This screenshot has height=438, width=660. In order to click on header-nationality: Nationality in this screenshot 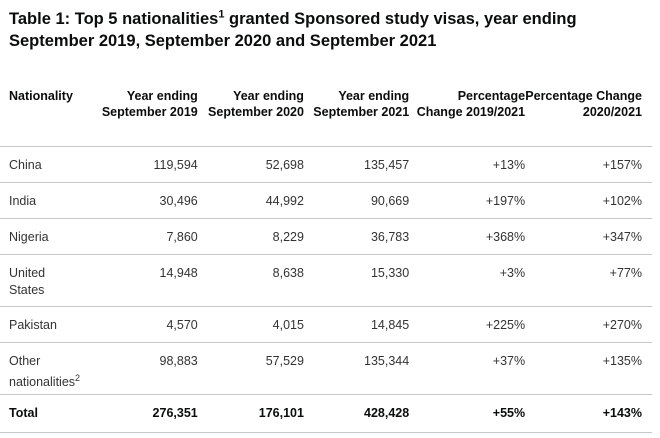, I will do `click(40, 113)`.